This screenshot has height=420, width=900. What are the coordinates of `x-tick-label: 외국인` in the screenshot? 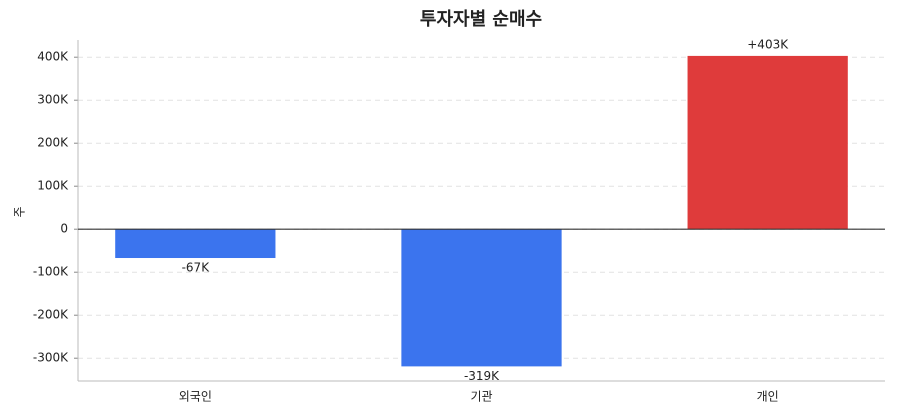 It's located at (195, 397).